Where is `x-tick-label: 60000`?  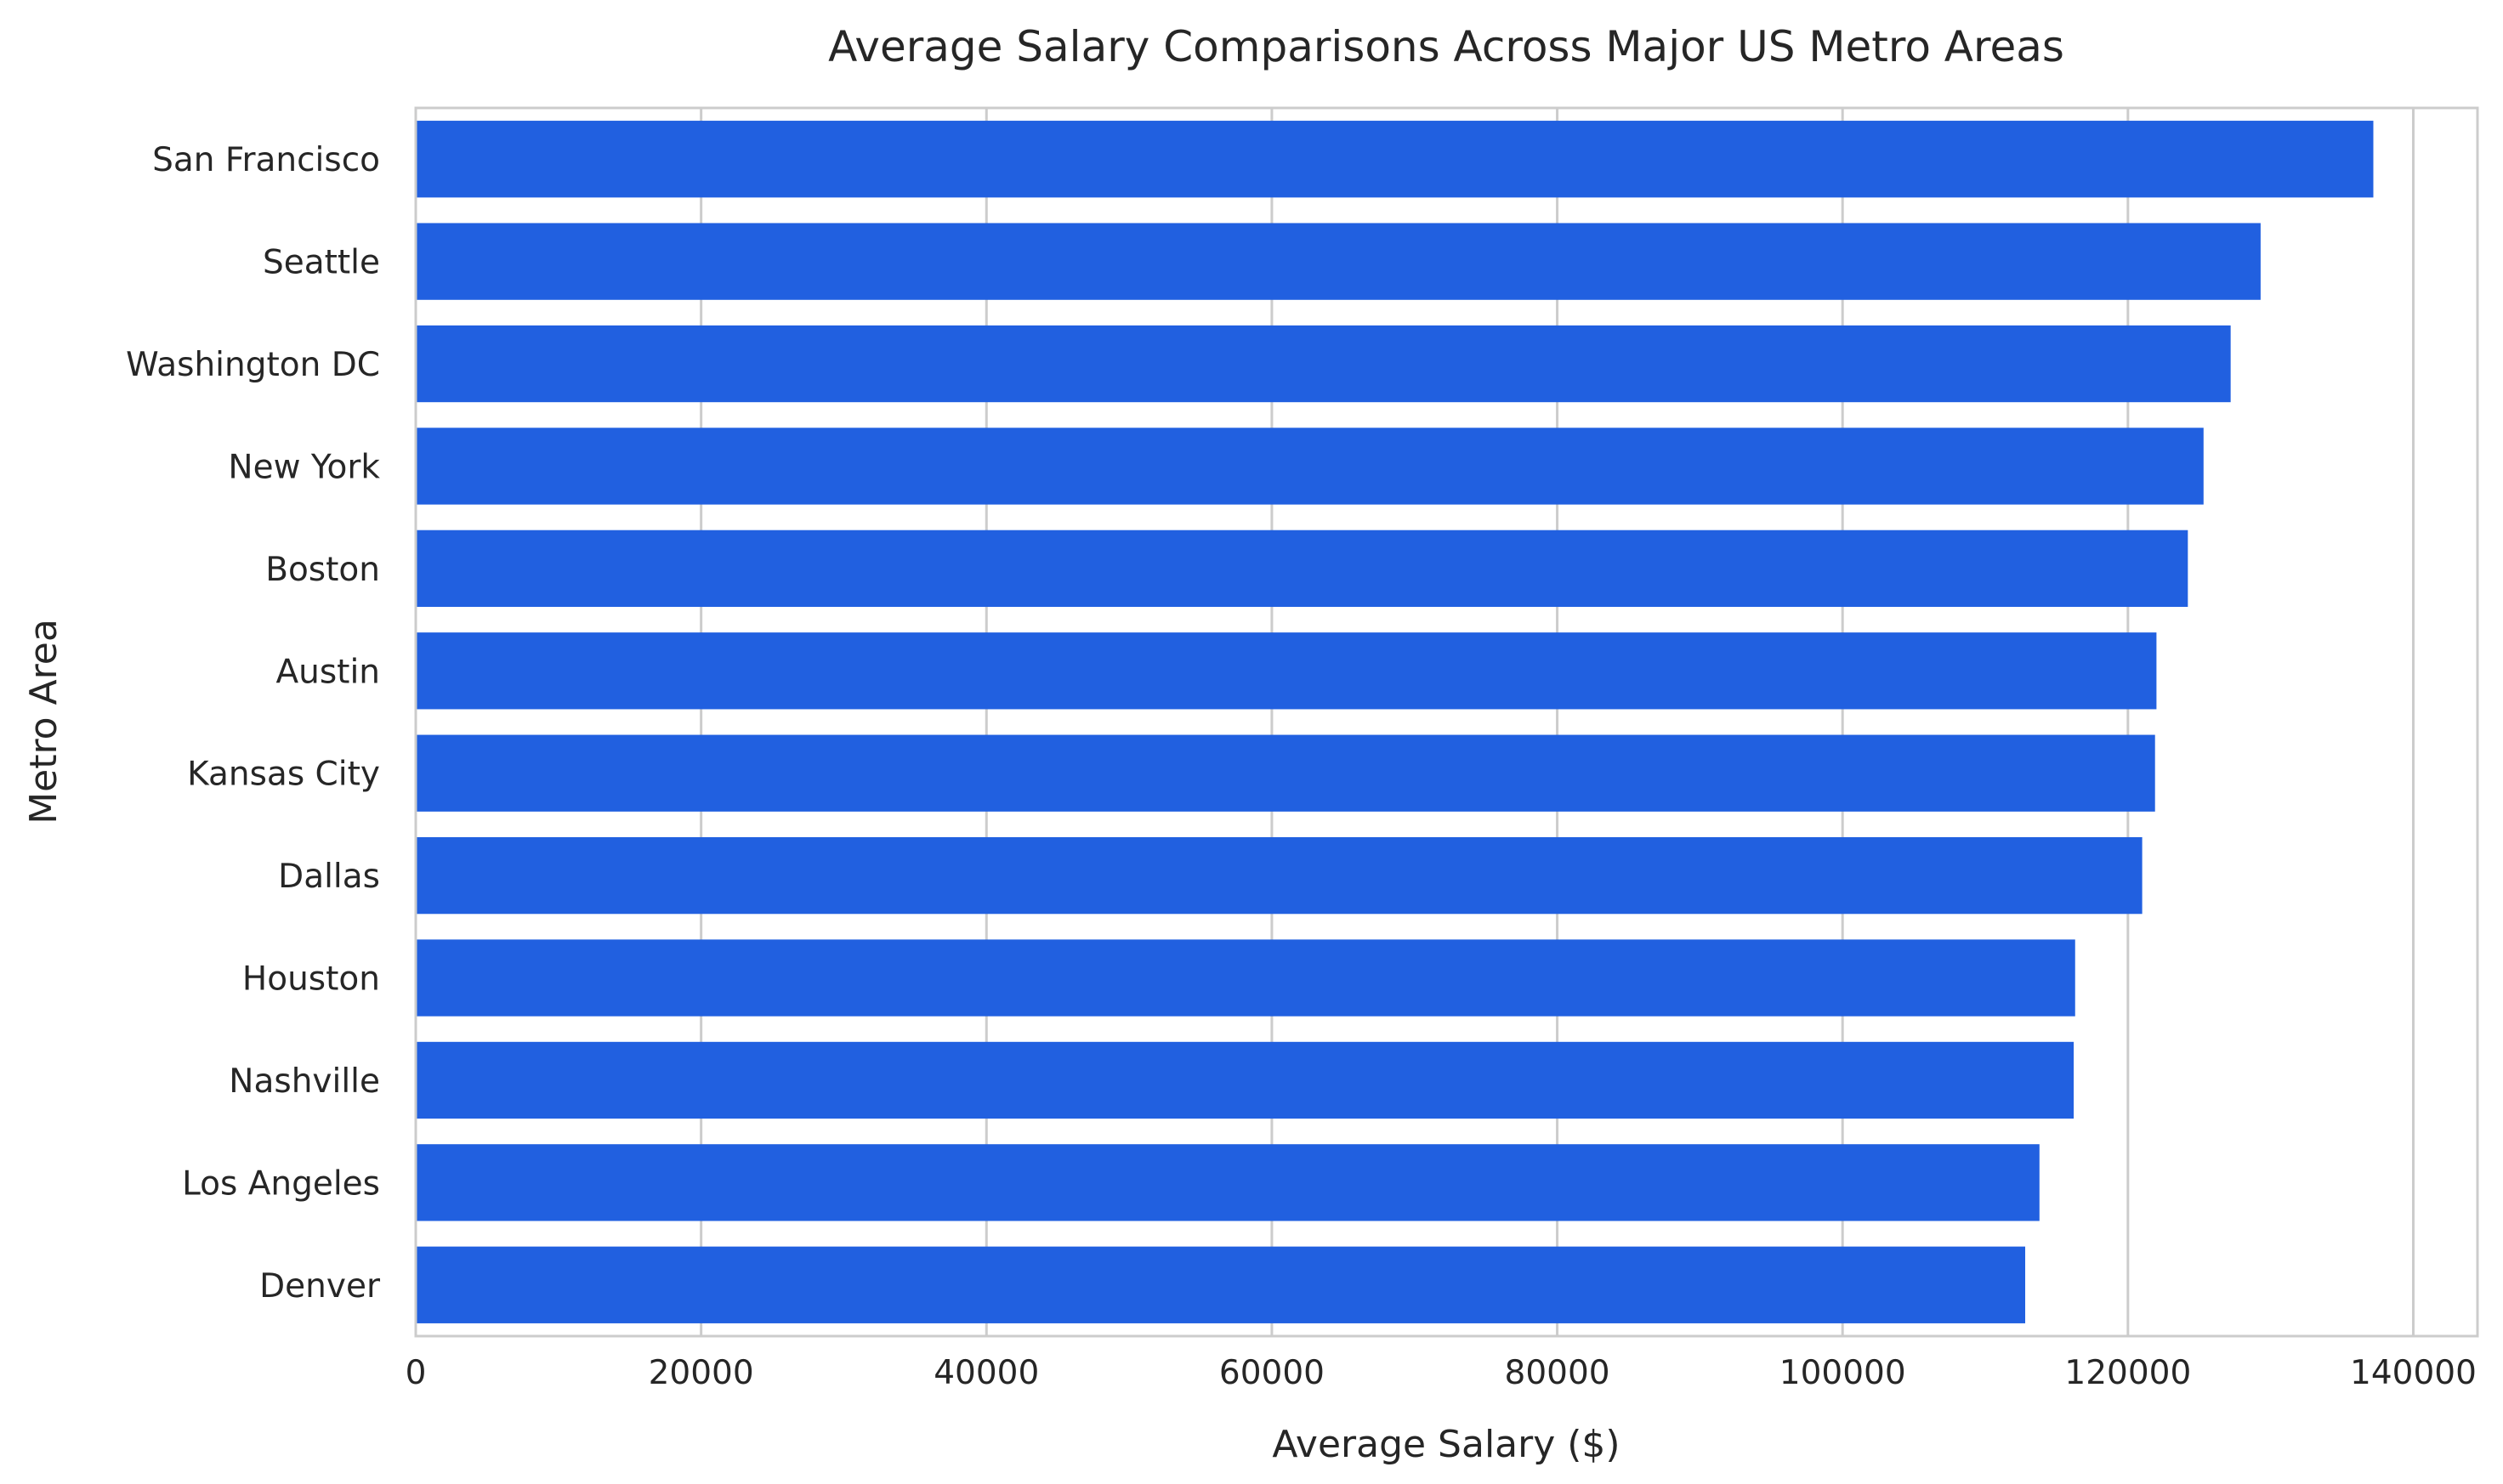 x-tick-label: 60000 is located at coordinates (1272, 1373).